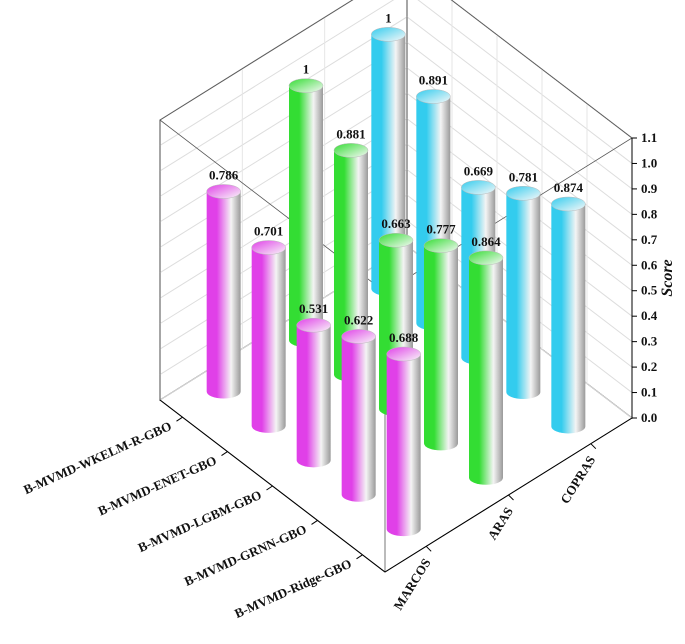 This screenshot has height=644, width=685. Describe the element at coordinates (667, 277) in the screenshot. I see `z-axis-label: Score` at that location.